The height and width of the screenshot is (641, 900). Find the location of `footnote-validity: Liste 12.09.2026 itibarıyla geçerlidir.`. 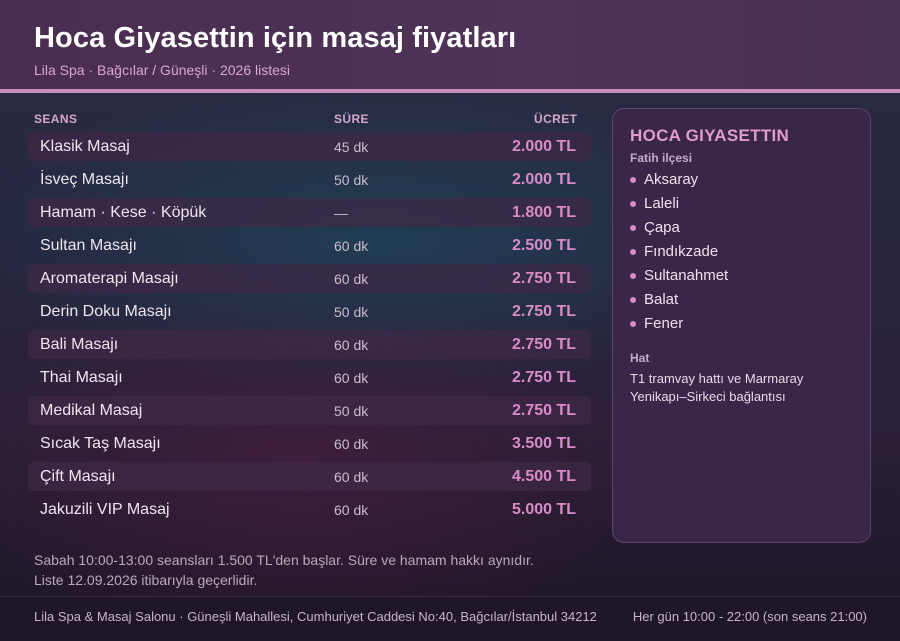

footnote-validity: Liste 12.09.2026 itibarıyla geçerlidir. is located at coordinates (146, 580).